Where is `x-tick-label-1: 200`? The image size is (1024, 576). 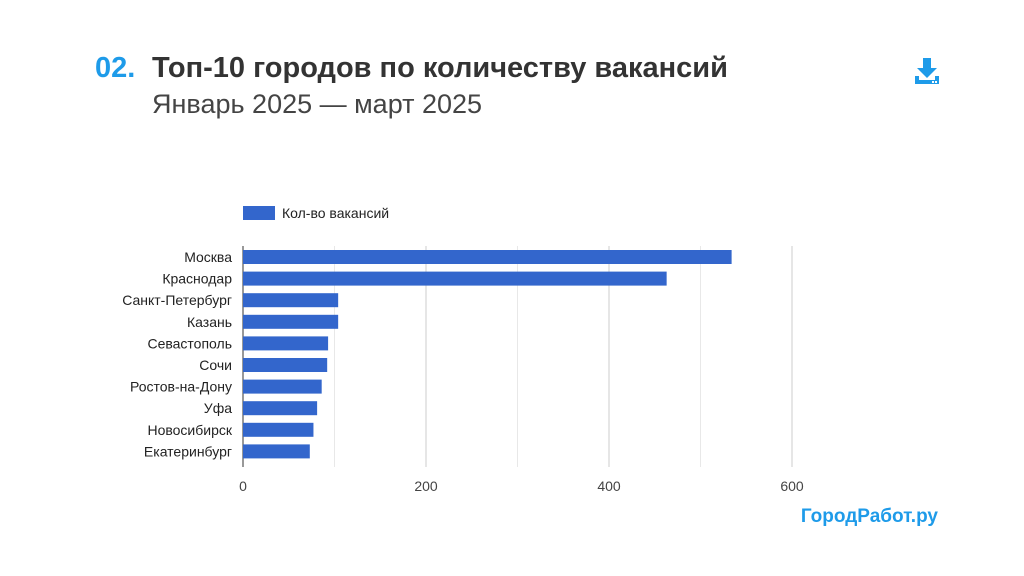
x-tick-label-1: 200 is located at coordinates (426, 486).